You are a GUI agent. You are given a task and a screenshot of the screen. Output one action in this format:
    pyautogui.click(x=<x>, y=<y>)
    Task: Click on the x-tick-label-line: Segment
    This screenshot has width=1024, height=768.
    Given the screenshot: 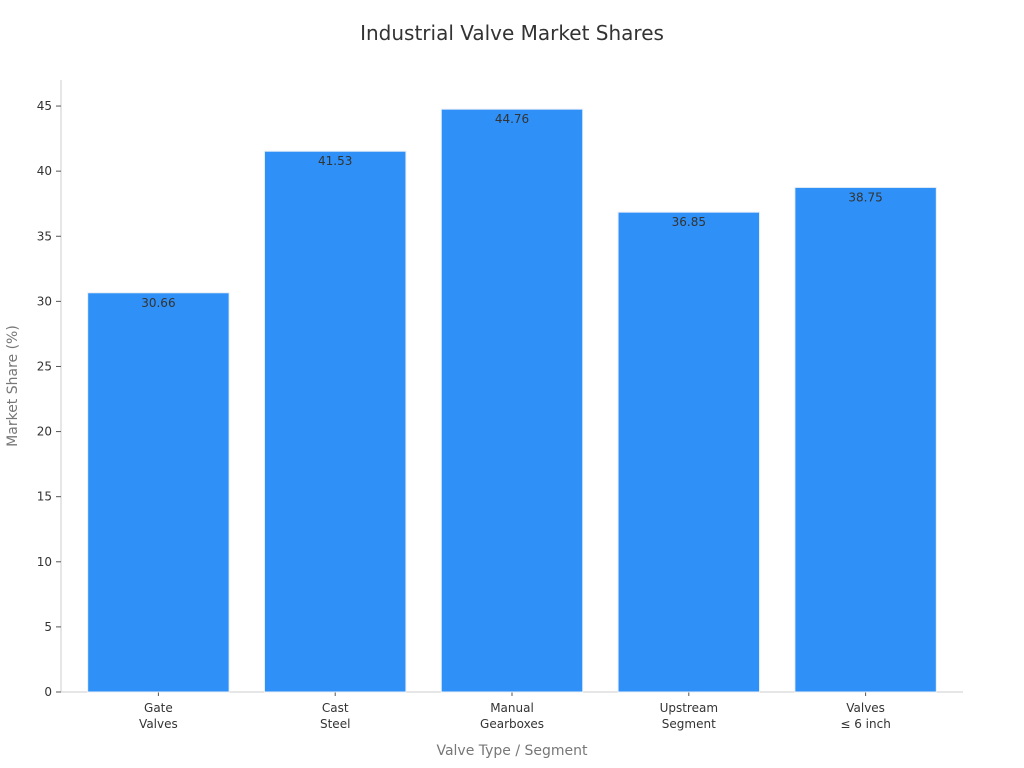 What is the action you would take?
    pyautogui.click(x=689, y=724)
    